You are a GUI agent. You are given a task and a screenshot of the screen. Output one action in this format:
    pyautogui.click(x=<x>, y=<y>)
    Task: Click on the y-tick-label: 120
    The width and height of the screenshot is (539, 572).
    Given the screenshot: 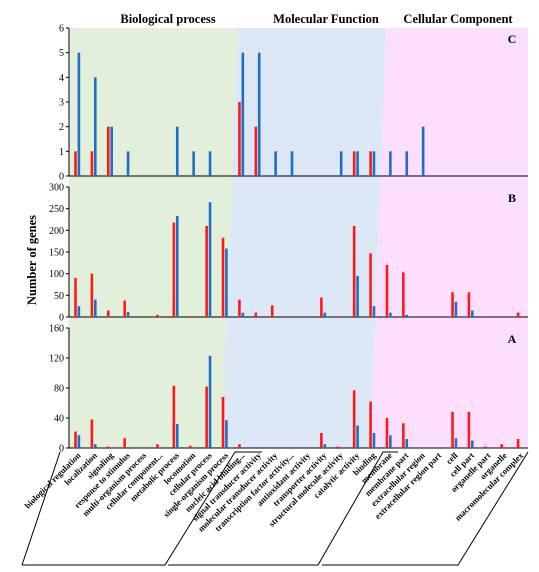 What is the action you would take?
    pyautogui.click(x=56, y=359)
    